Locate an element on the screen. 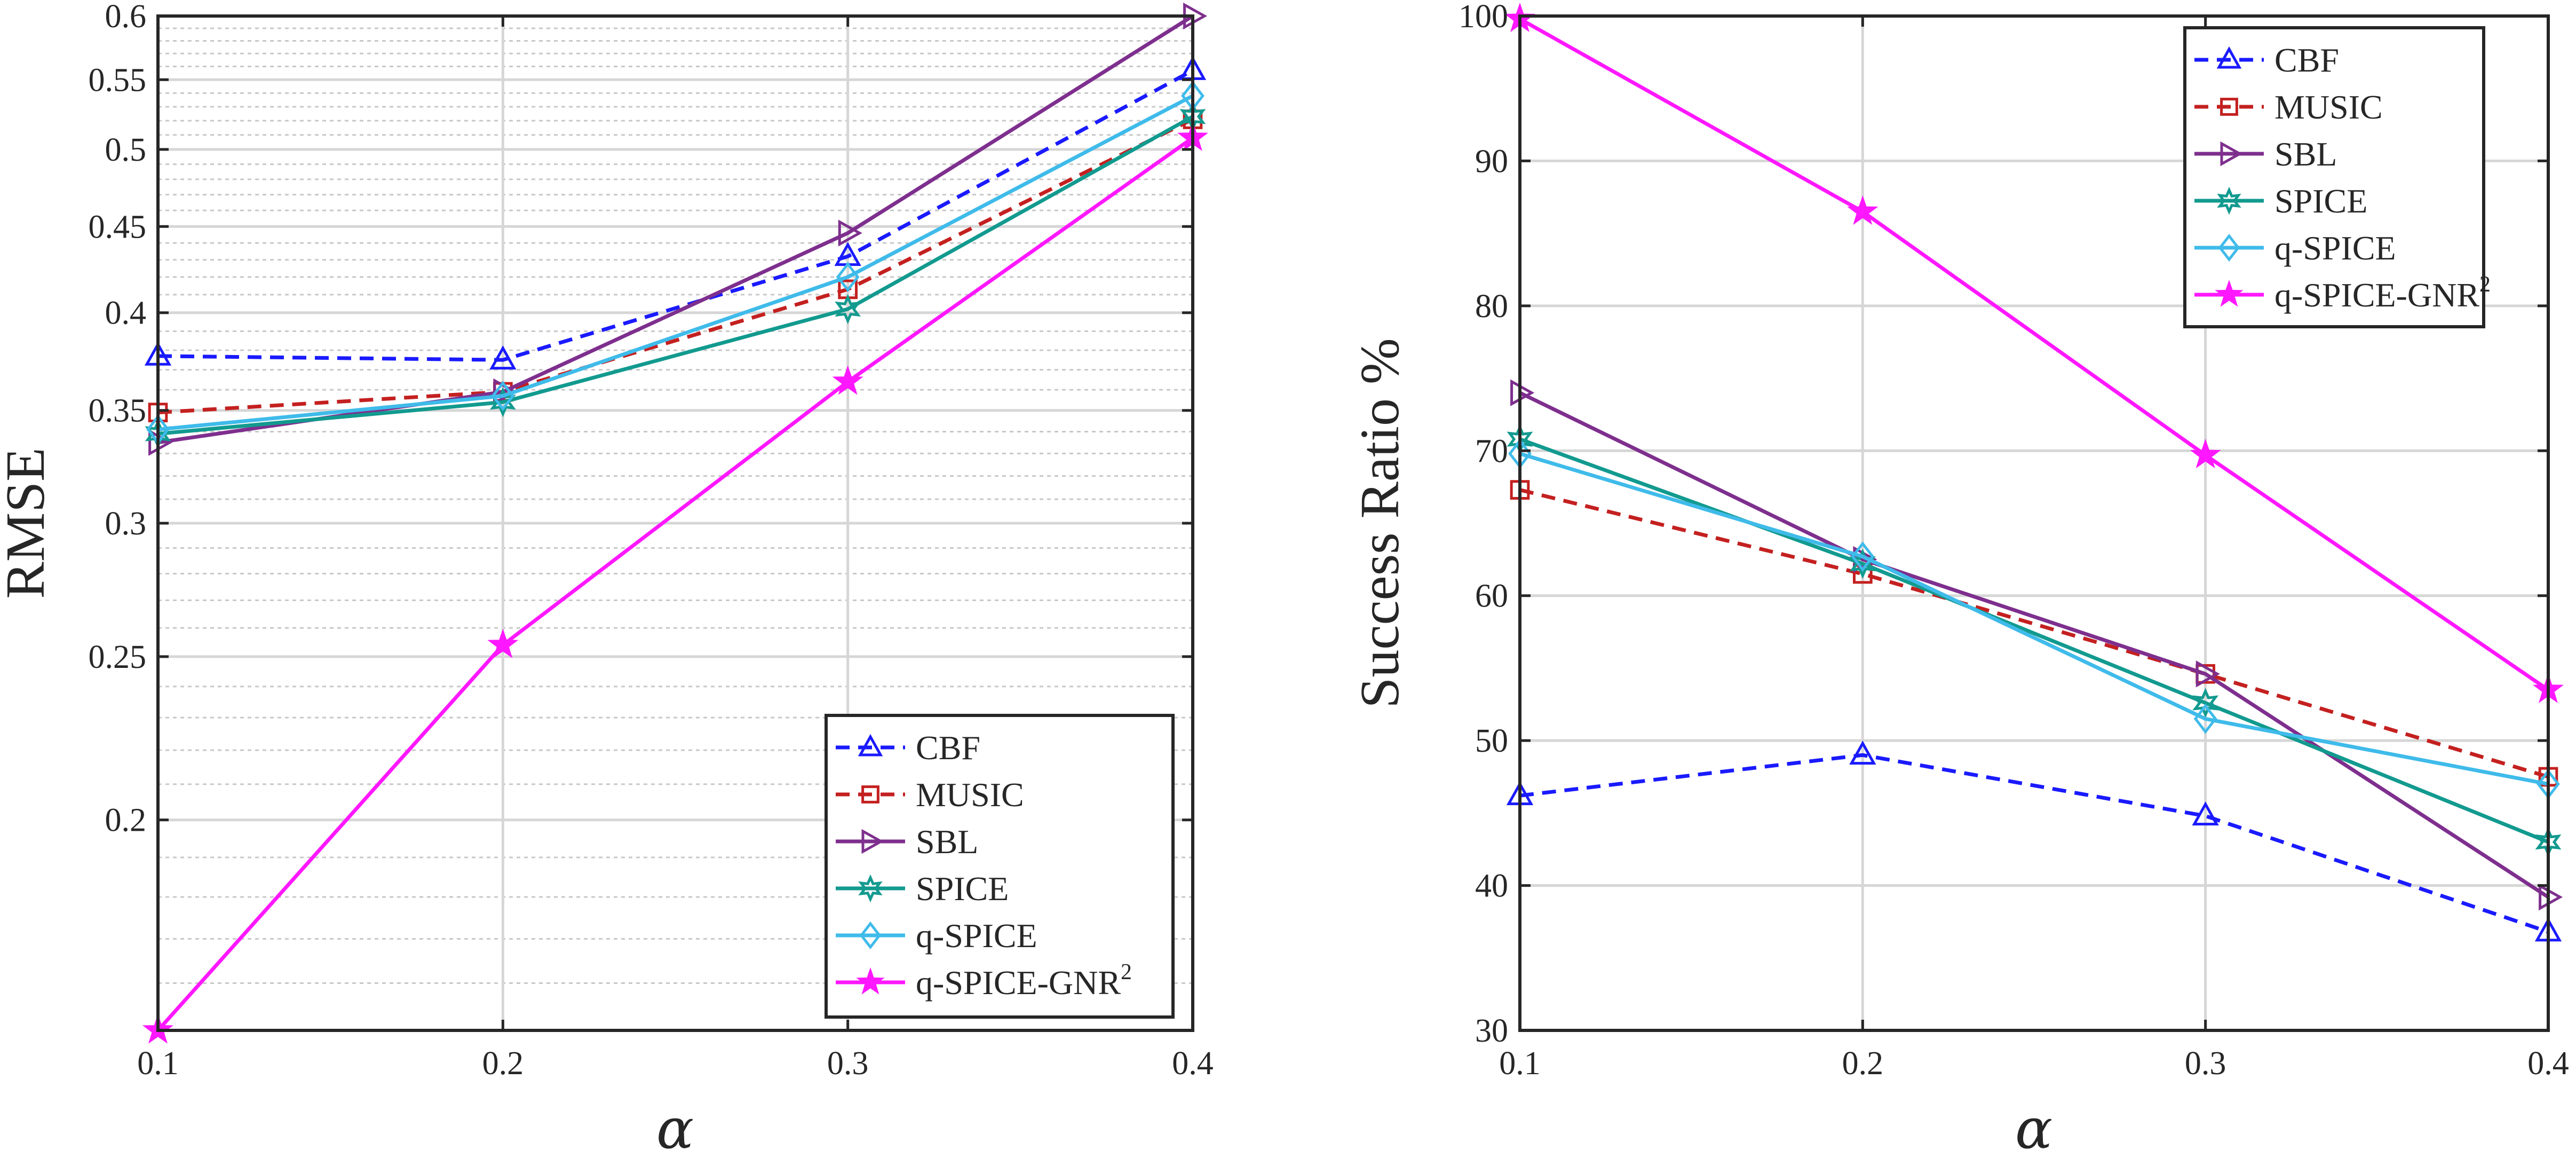  success-legend-item-q-spice-gnr2: q-SPICE-GNR2 is located at coordinates (2343, 293).